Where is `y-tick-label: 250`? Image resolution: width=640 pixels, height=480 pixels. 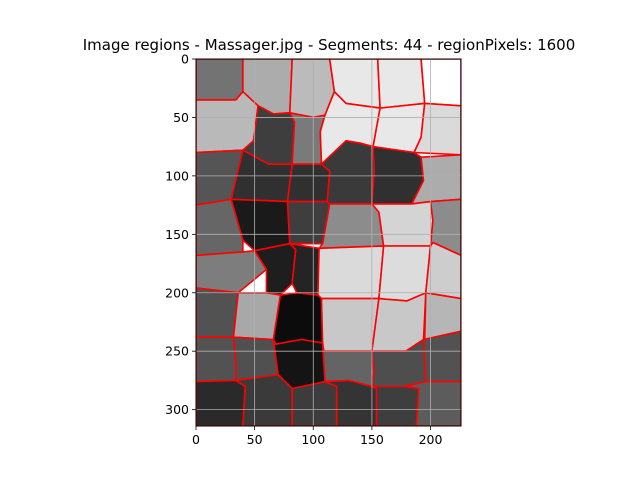
y-tick-label: 250 is located at coordinates (177, 351).